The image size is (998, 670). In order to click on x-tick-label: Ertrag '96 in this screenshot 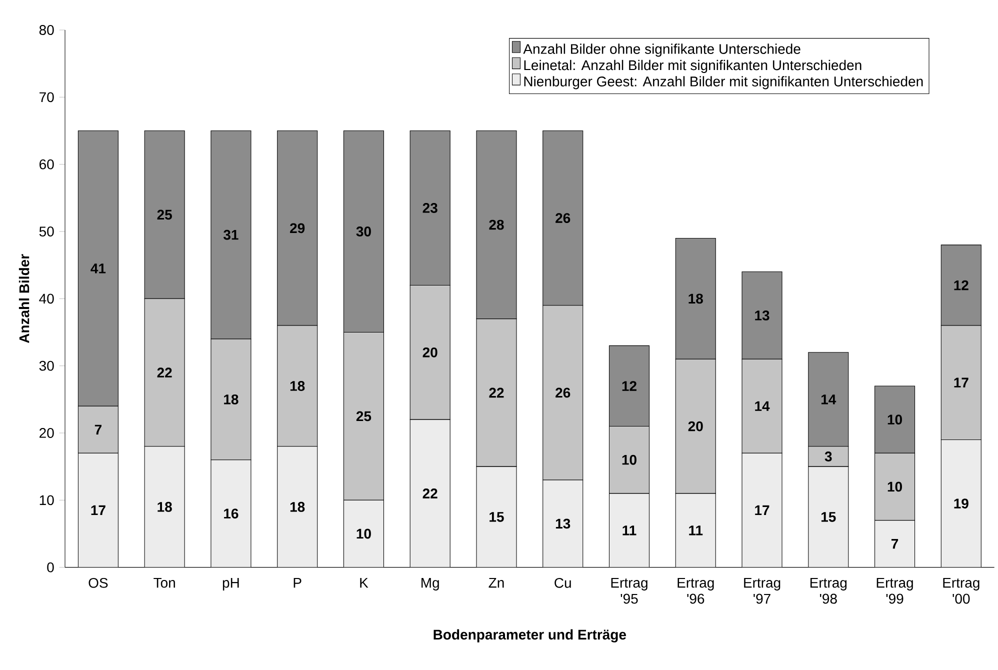, I will do `click(696, 591)`.